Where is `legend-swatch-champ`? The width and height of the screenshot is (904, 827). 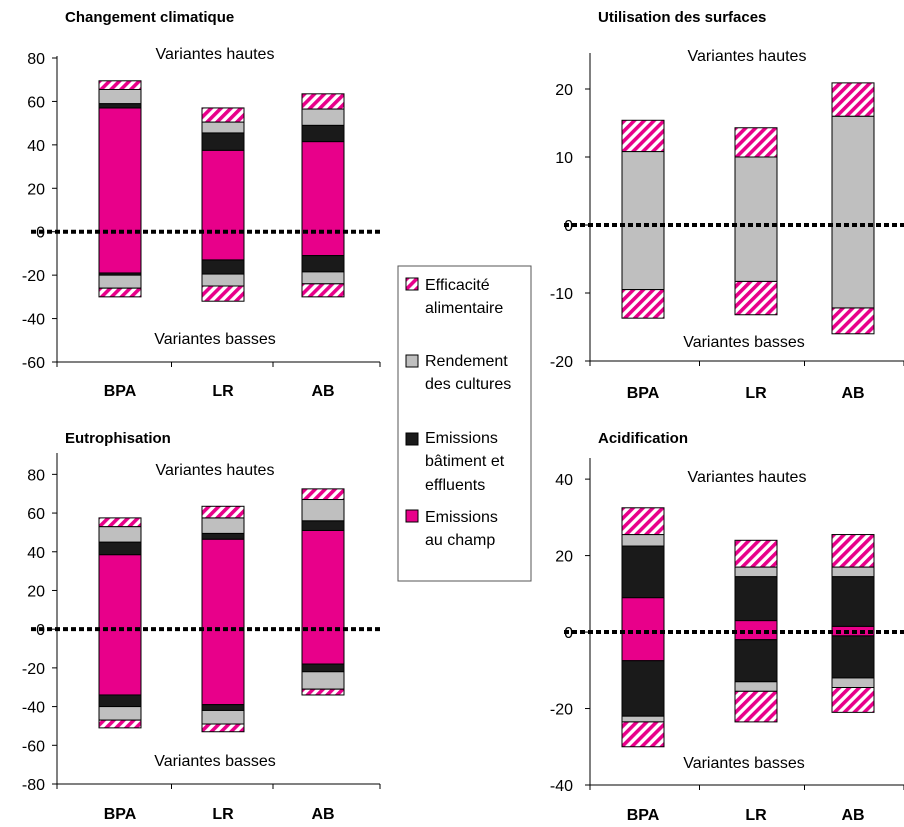 legend-swatch-champ is located at coordinates (412, 516).